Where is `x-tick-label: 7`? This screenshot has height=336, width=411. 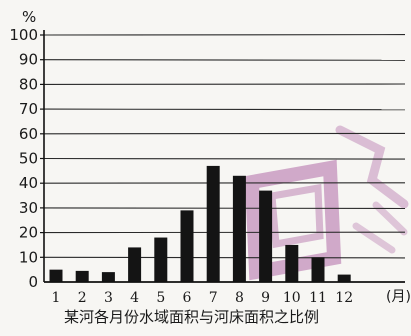
x-tick-label: 7 is located at coordinates (213, 298).